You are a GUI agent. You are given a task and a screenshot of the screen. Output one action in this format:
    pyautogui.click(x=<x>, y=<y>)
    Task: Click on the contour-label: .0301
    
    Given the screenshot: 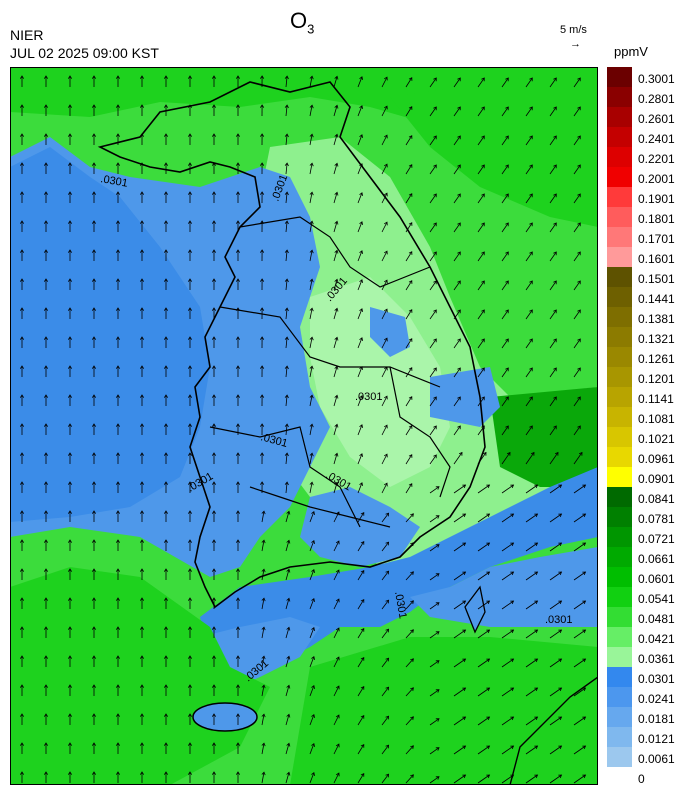 What is the action you would take?
    pyautogui.click(x=113, y=181)
    